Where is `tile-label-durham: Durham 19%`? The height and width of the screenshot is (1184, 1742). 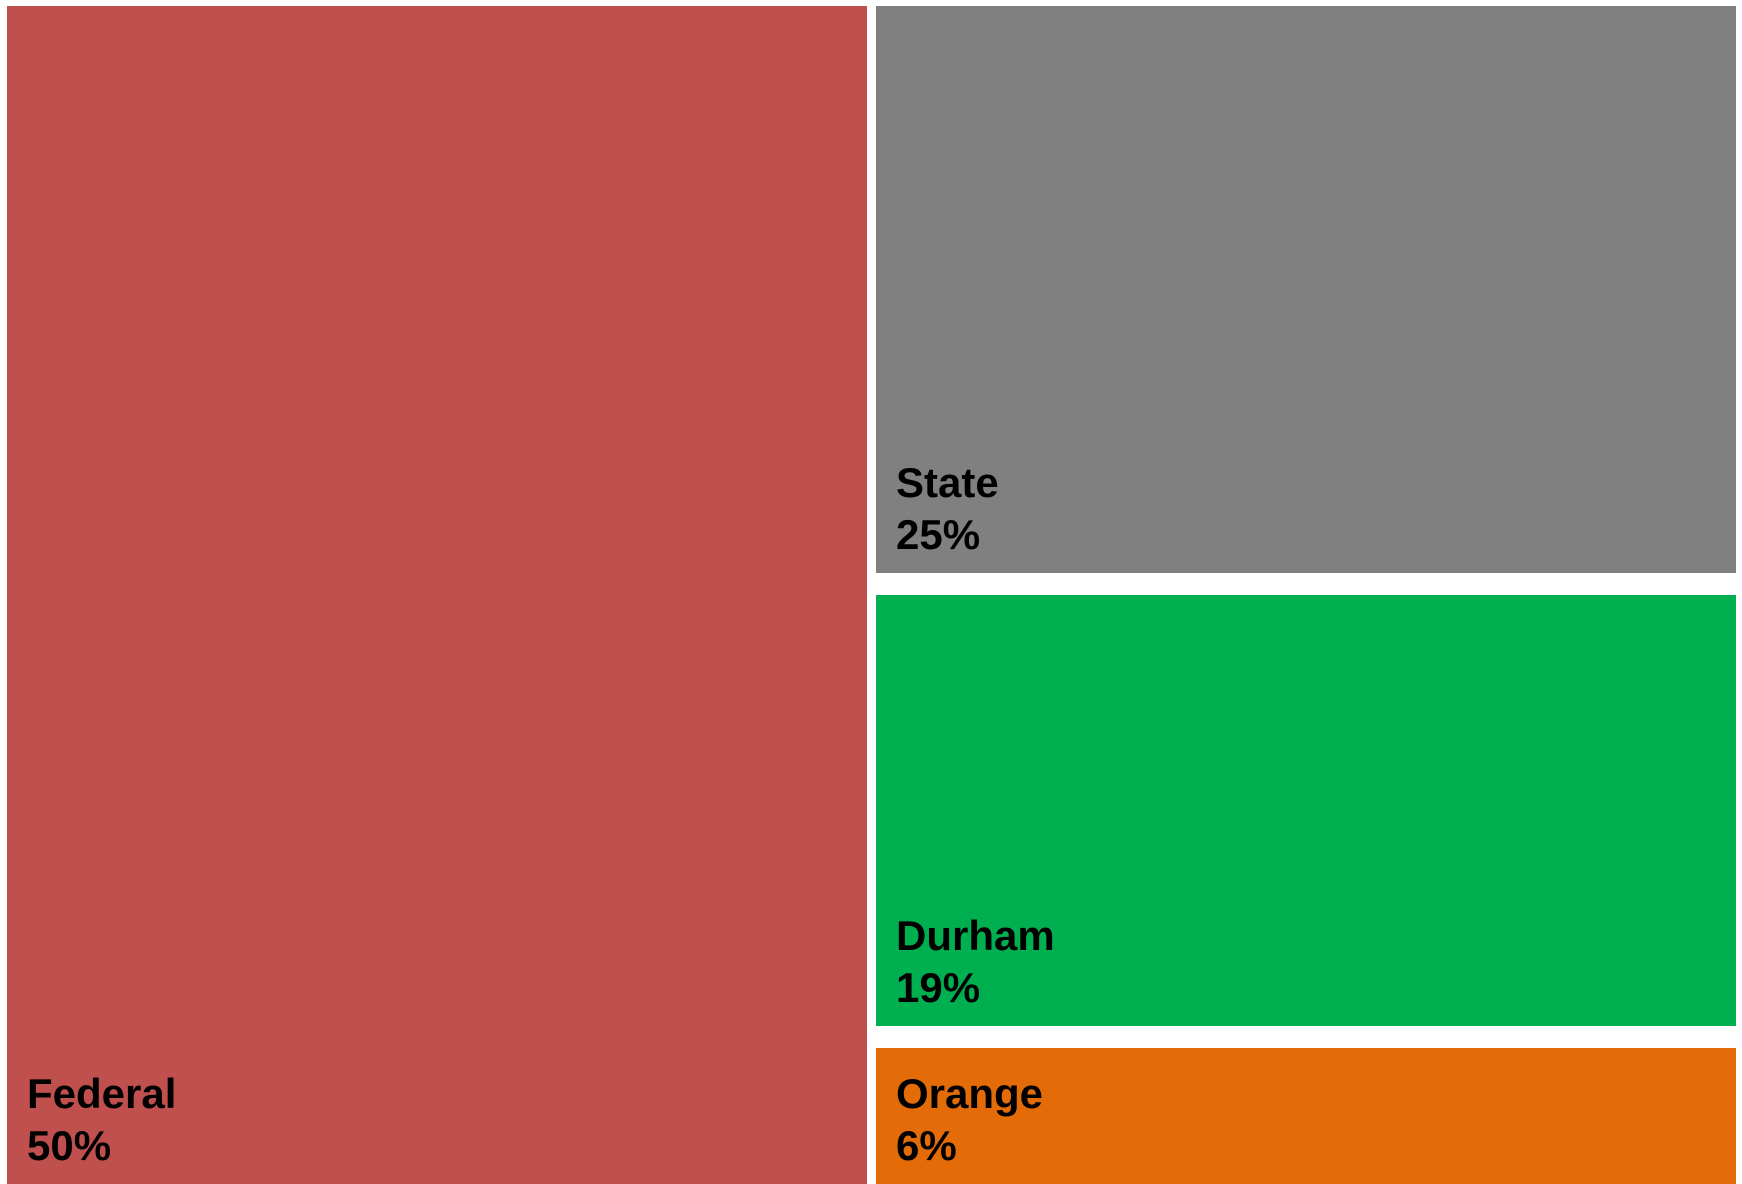 tile-label-durham: Durham 19% is located at coordinates (975, 962).